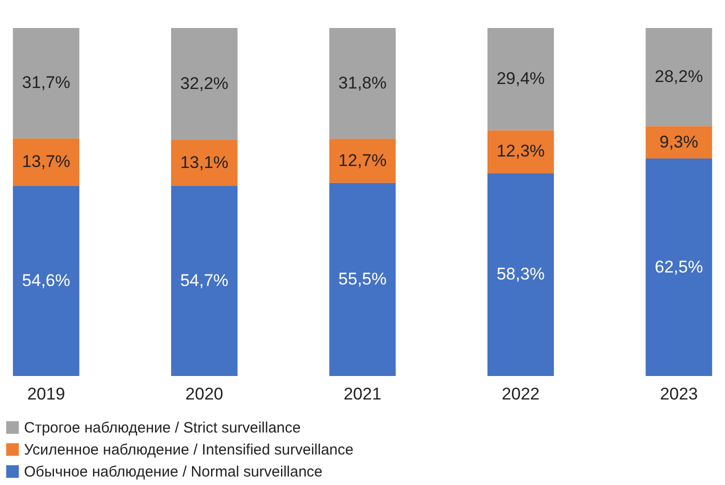 Image resolution: width=725 pixels, height=485 pixels. I want to click on data-label: 12,3%, so click(520, 151).